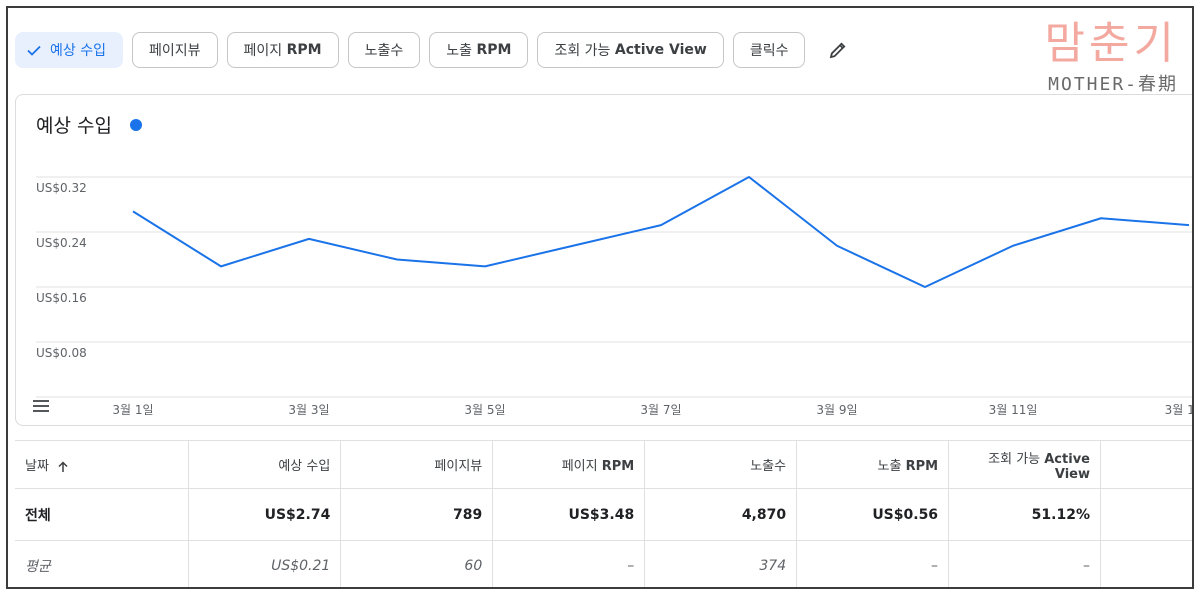 This screenshot has width=1200, height=595. I want to click on table-cell: 374, so click(721, 563).